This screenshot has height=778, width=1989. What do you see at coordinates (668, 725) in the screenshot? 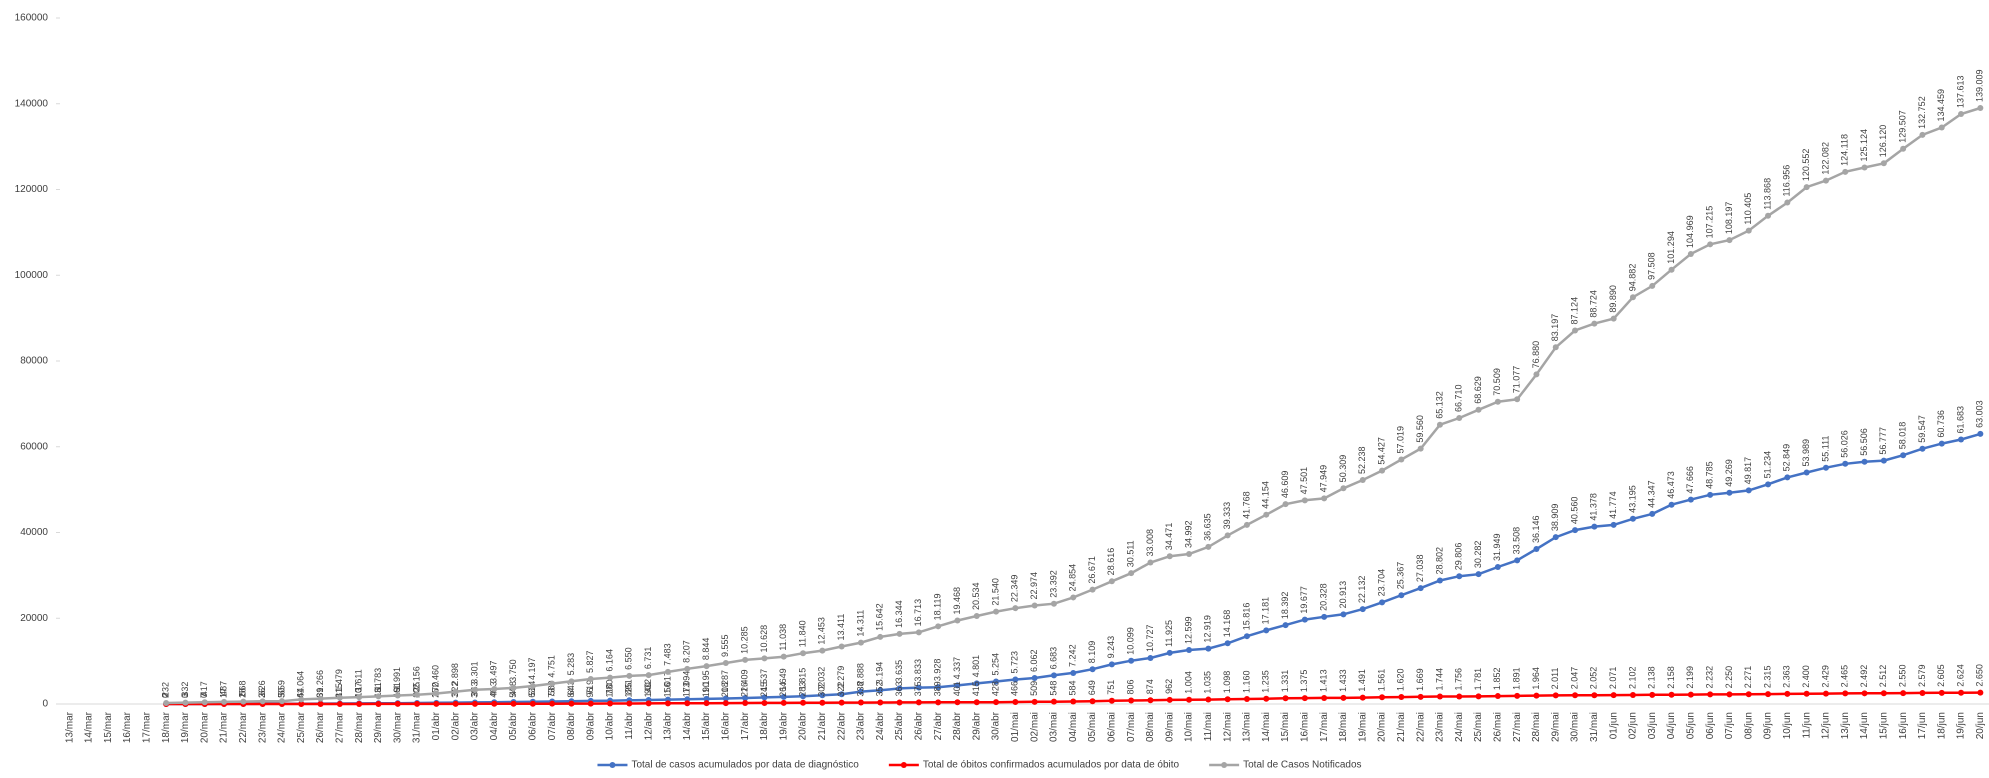
I see `x-tick-label: 13/abr` at bounding box center [668, 725].